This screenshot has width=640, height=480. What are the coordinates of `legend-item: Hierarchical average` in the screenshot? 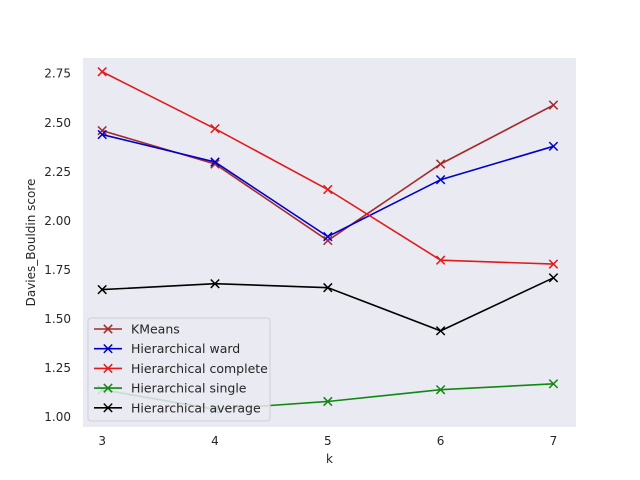 It's located at (177, 407).